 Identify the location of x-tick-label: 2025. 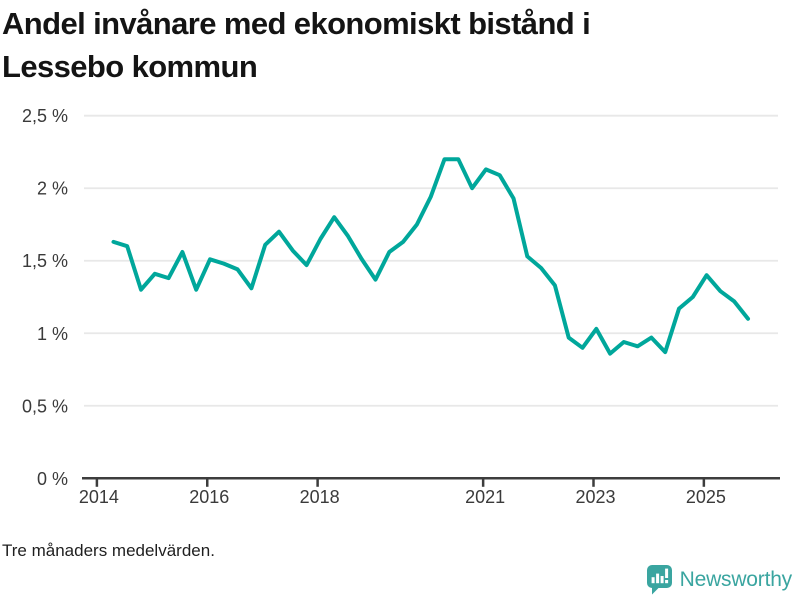
(706, 497).